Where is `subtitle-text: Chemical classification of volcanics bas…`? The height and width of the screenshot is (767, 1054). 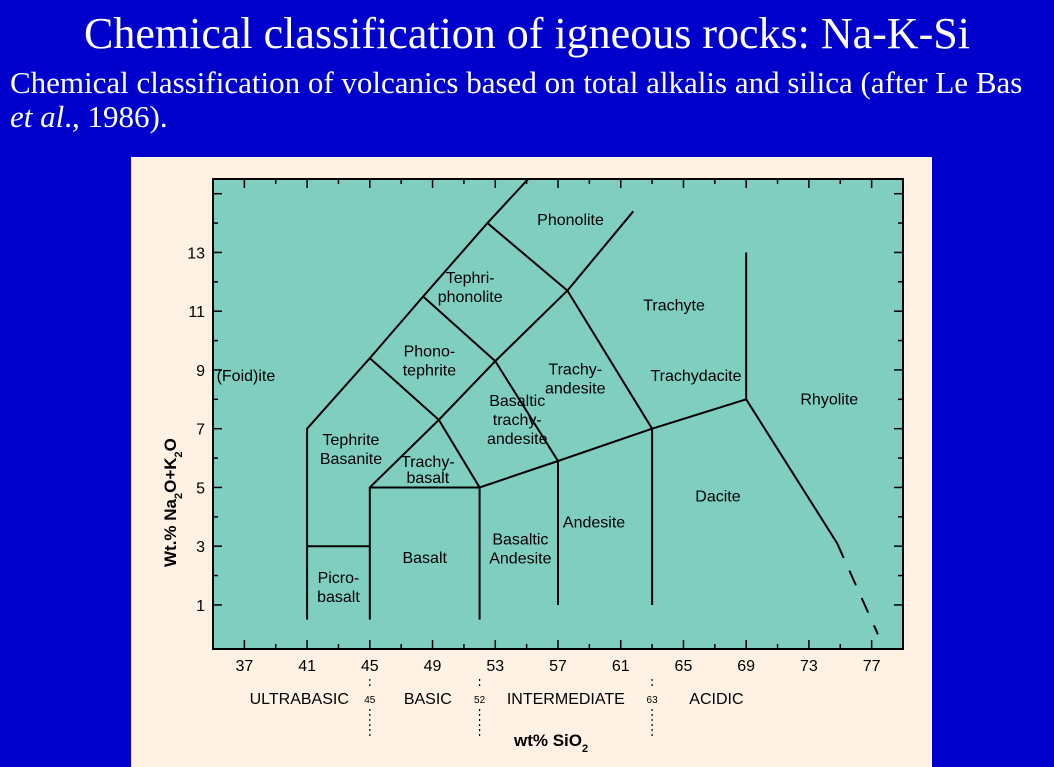 subtitle-text: Chemical classification of volcanics bas… is located at coordinates (516, 82).